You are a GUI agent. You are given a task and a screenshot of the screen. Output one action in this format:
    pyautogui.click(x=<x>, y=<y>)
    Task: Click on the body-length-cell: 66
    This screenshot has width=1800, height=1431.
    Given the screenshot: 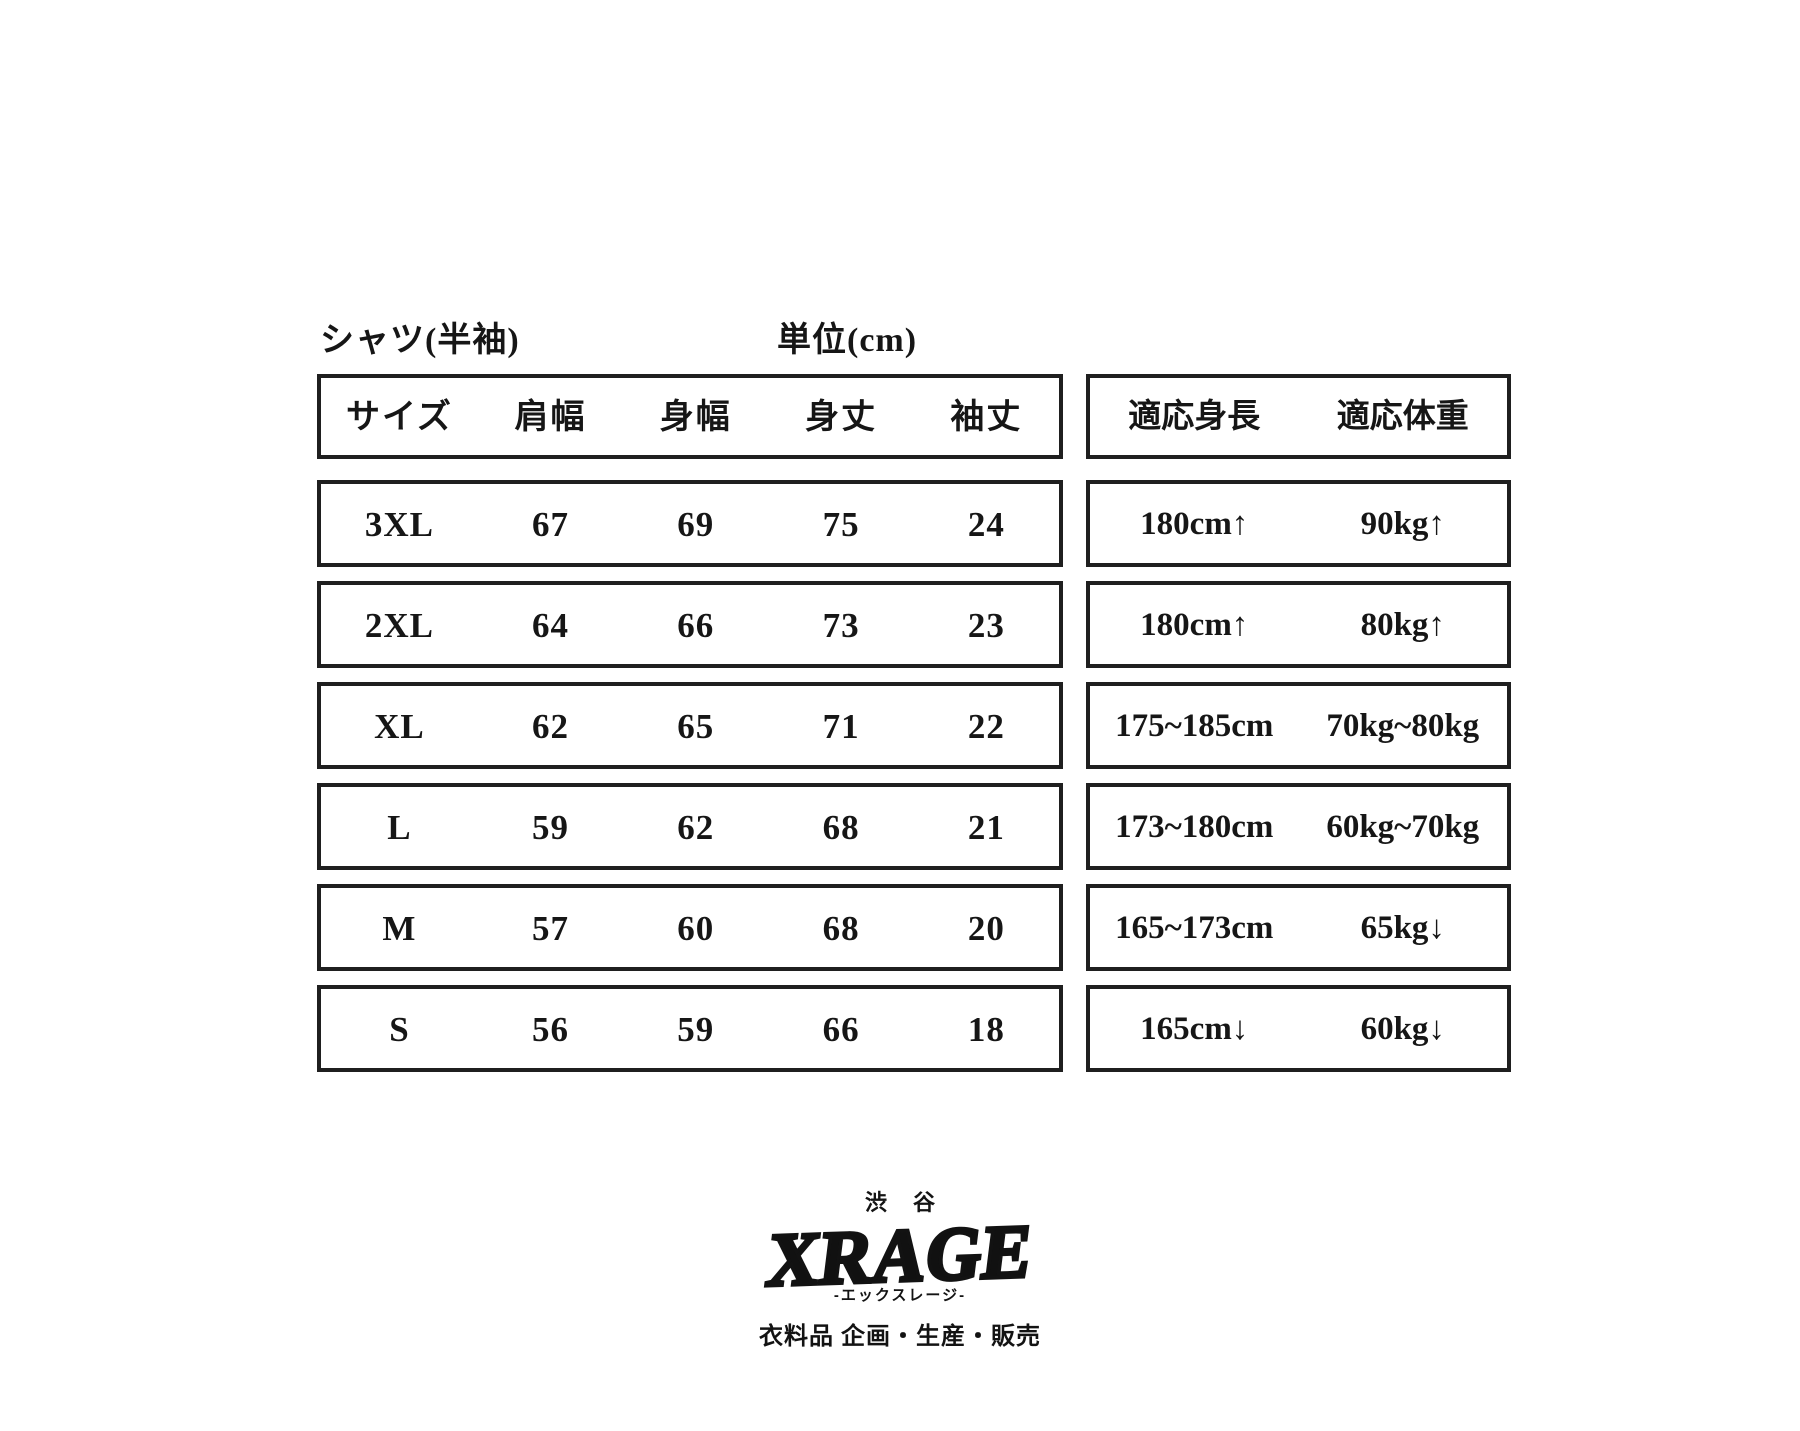 What is the action you would take?
    pyautogui.click(x=841, y=1029)
    